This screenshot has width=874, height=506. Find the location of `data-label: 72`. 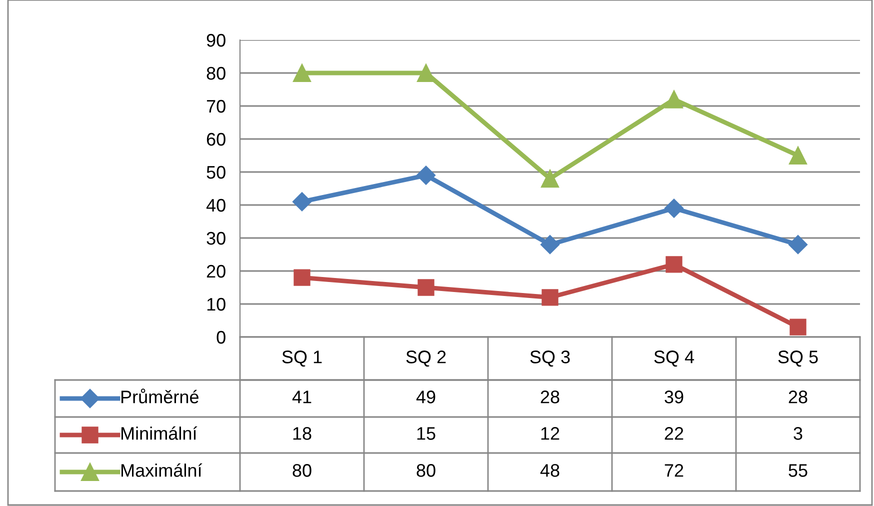

data-label: 72 is located at coordinates (674, 470).